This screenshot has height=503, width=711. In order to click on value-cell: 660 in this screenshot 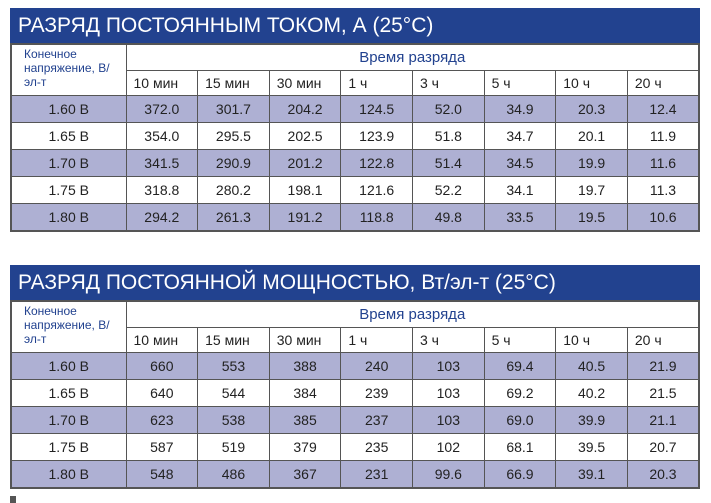, I will do `click(162, 366)`.